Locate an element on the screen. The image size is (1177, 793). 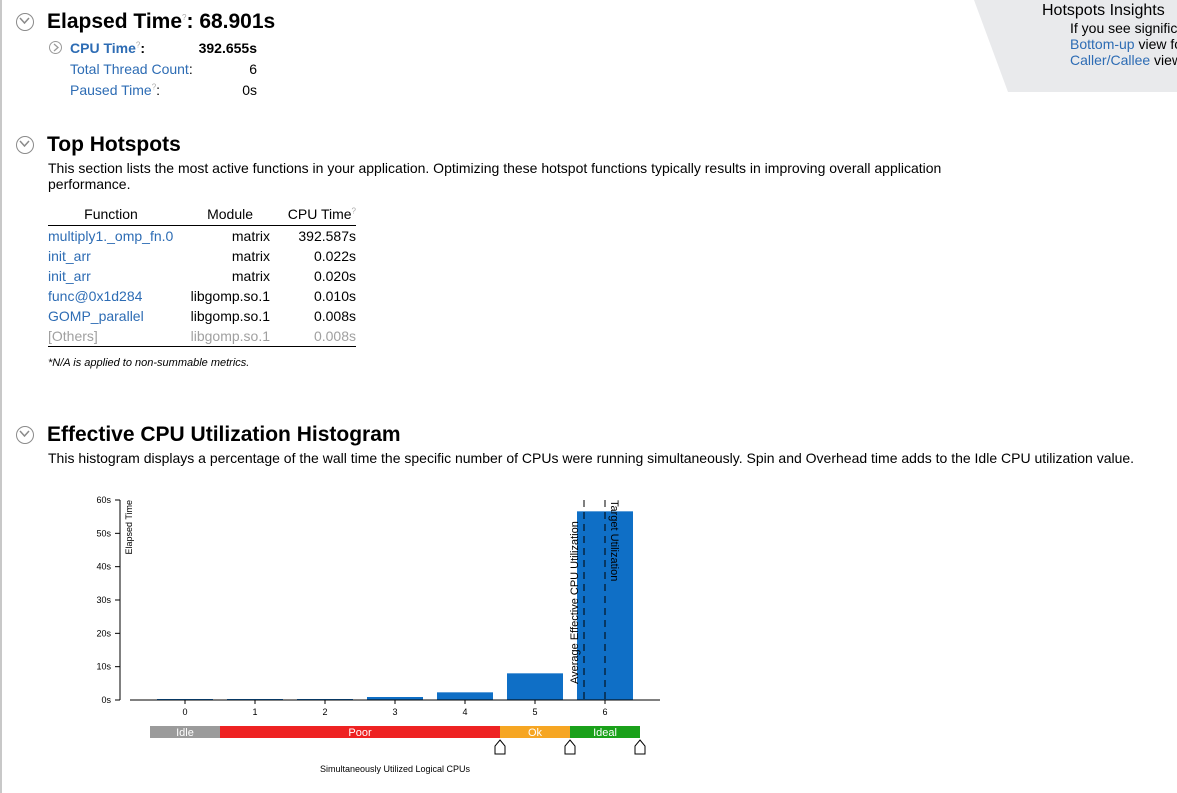
insights-title: Hotspots Insights is located at coordinates (1103, 10).